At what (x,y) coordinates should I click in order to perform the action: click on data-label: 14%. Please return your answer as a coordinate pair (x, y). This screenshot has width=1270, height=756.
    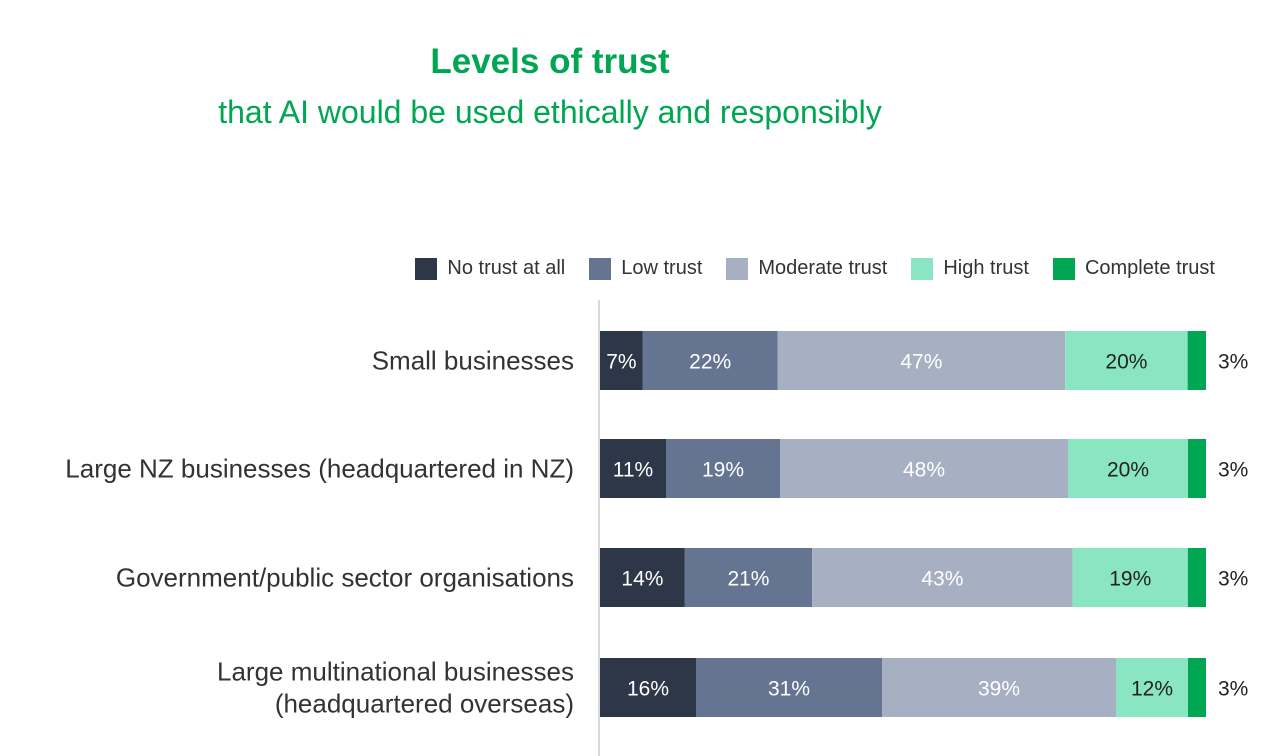
    Looking at the image, I should click on (642, 579).